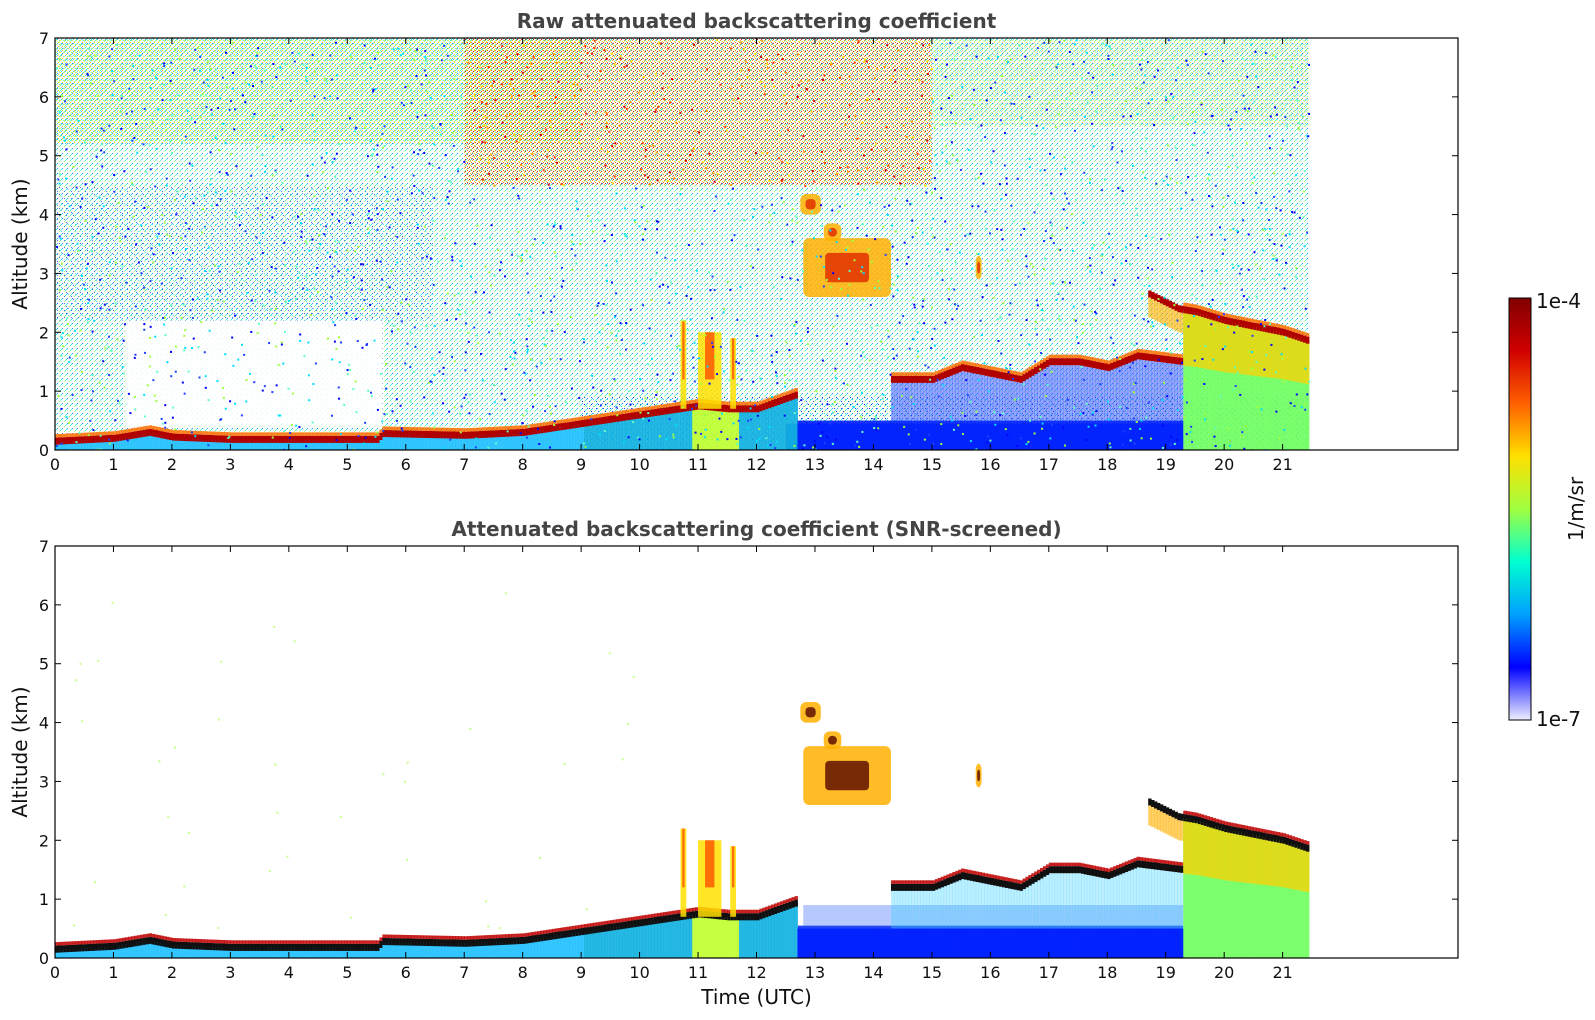 This screenshot has width=1595, height=1020. What do you see at coordinates (113, 464) in the screenshot?
I see `x-tick-label: 1` at bounding box center [113, 464].